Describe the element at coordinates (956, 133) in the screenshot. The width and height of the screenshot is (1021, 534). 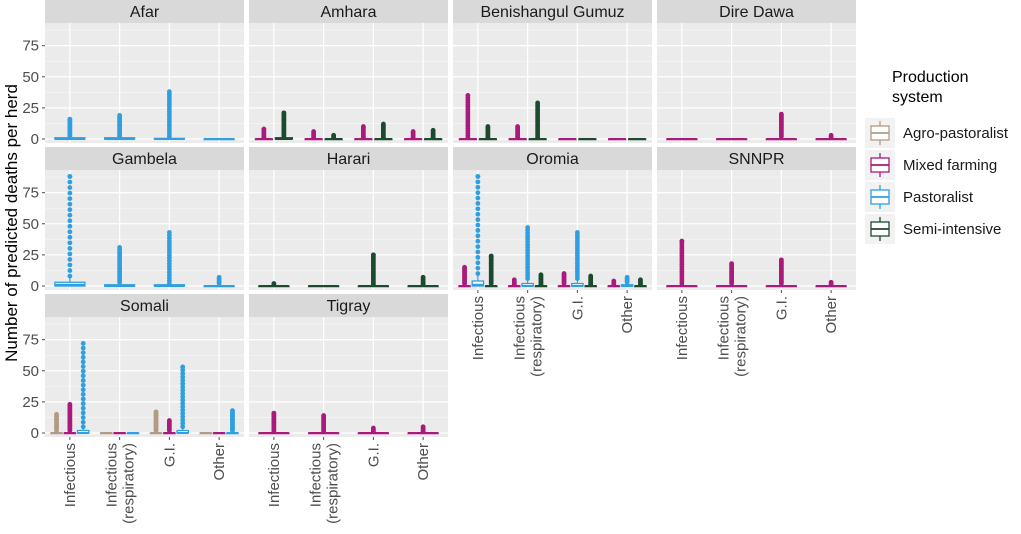
I see `legend-label: Agro-pastoralist` at that location.